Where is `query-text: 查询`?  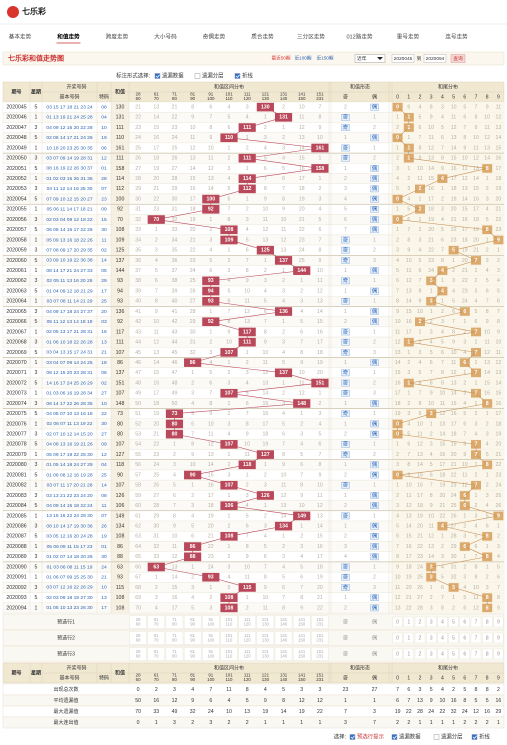 query-text: 查询 is located at coordinates (458, 58).